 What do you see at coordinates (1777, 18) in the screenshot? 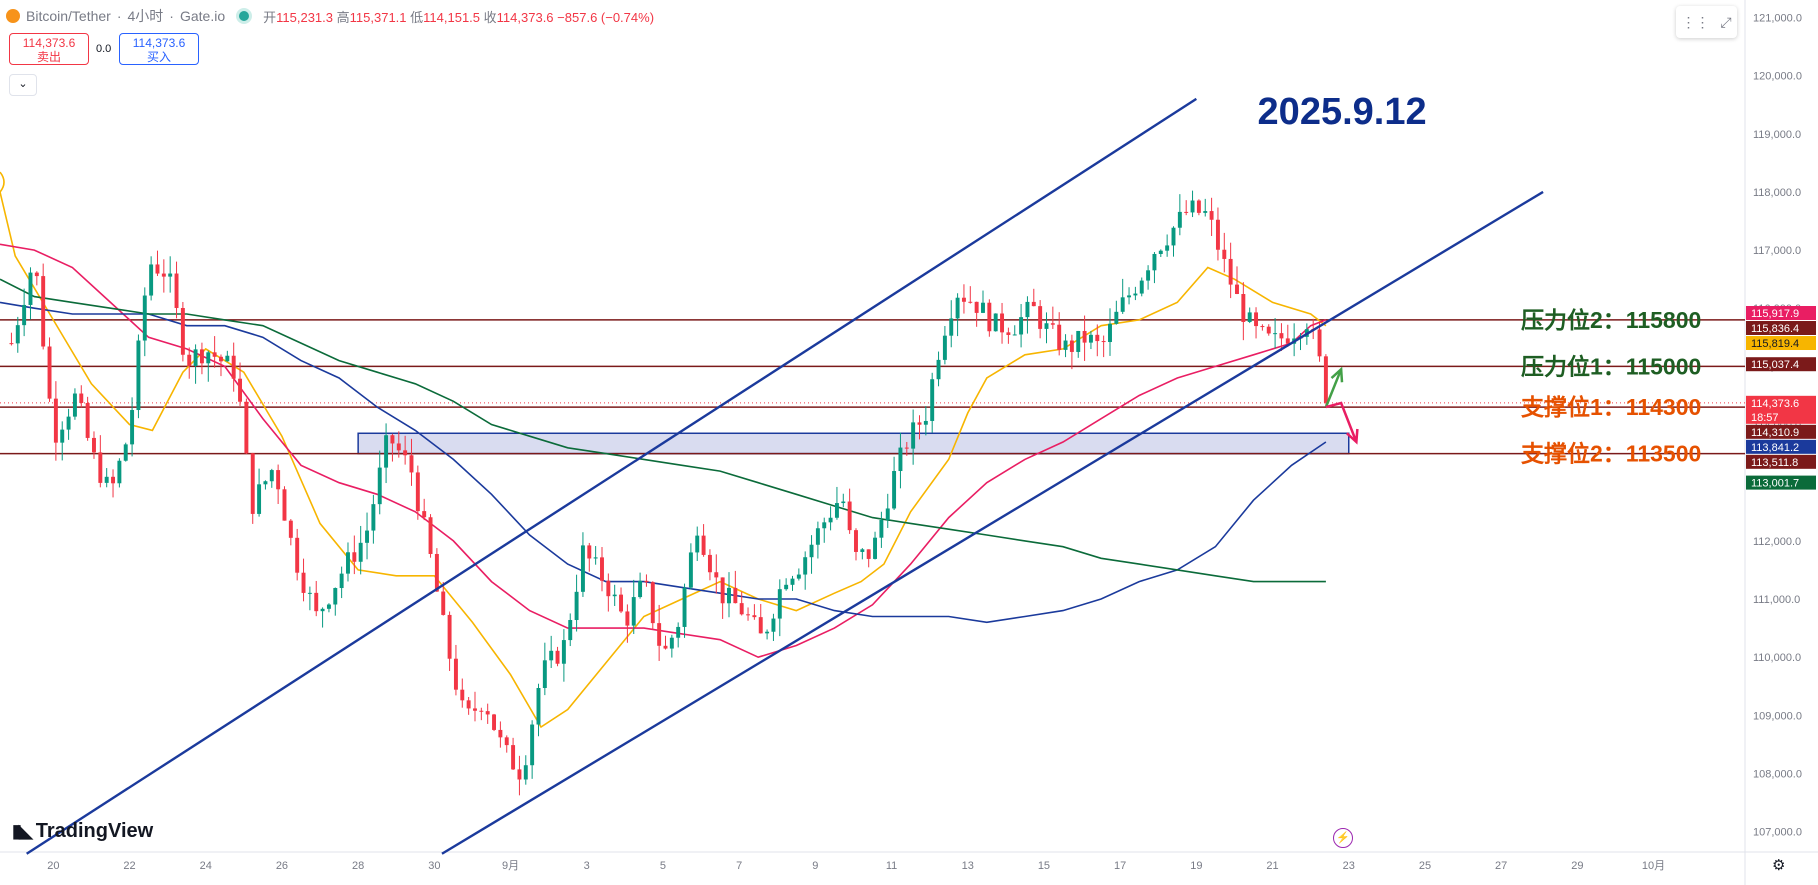
I see `price-tick-label: 121,000.0` at bounding box center [1777, 18].